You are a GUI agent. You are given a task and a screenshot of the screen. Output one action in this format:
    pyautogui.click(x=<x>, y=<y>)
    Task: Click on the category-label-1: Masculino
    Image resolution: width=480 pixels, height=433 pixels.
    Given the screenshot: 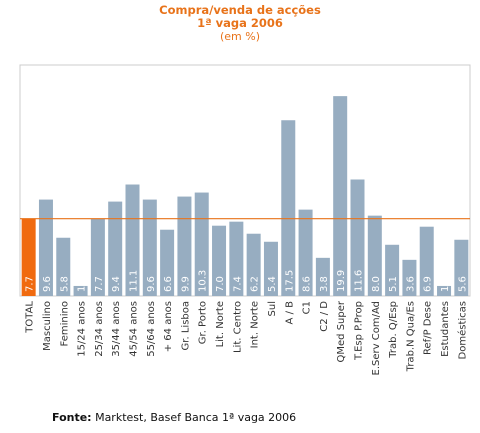 What is the action you would take?
    pyautogui.click(x=47, y=326)
    